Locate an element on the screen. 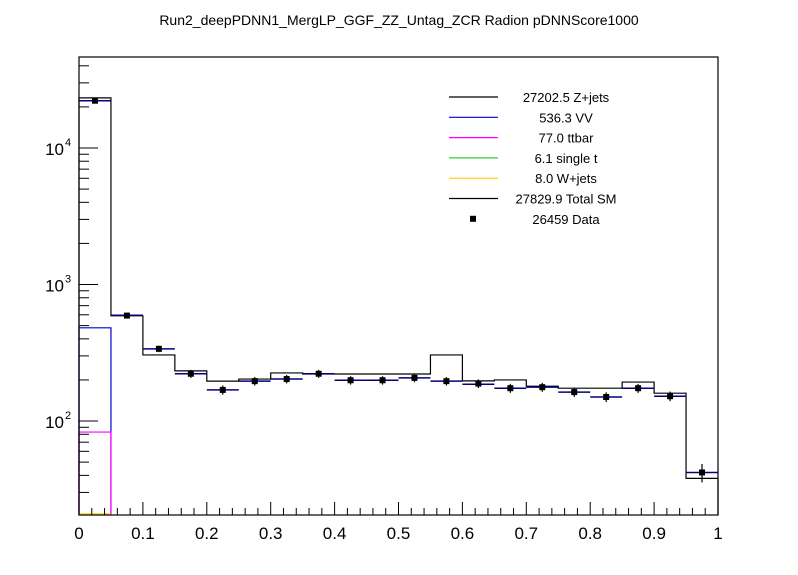  legend-label: 6.1 single t is located at coordinates (566, 158).